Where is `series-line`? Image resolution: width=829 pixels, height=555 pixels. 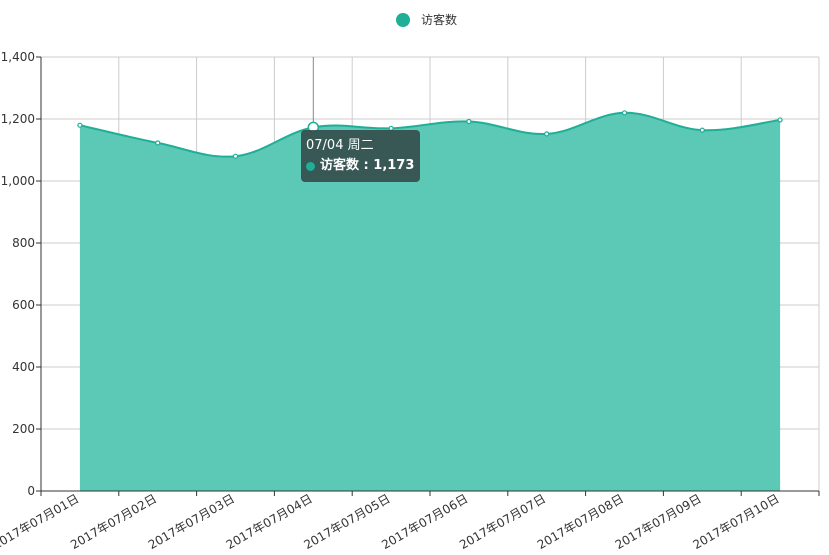 series-line is located at coordinates (430, 134).